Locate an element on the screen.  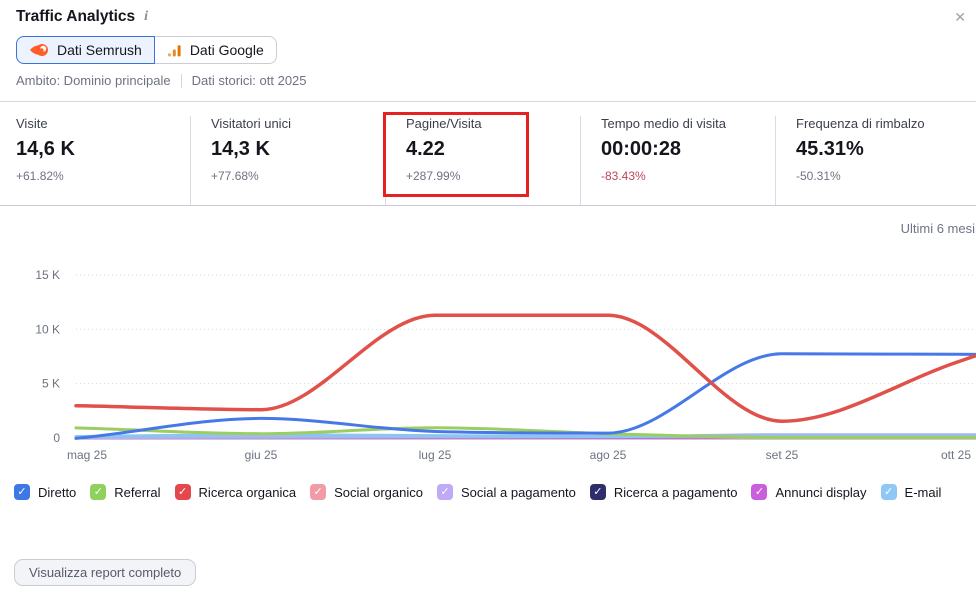
google-analytics-icon is located at coordinates (174, 50).